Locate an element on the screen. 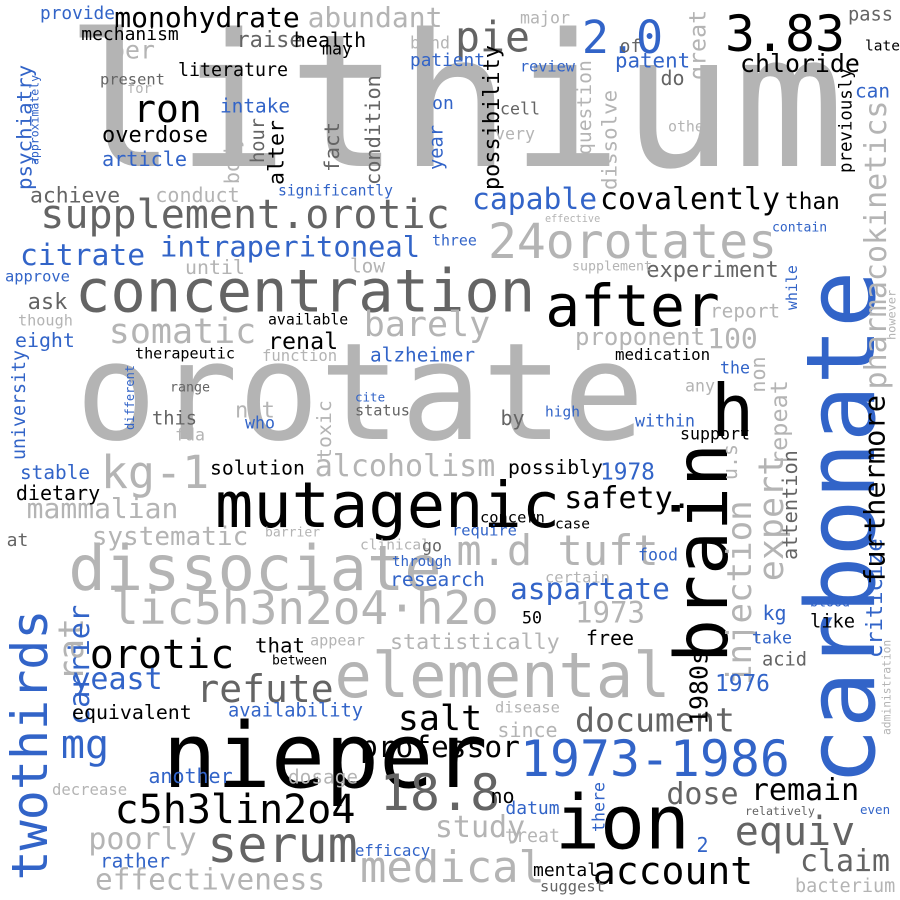 Image resolution: width=900 pixels, height=900 pixels. word-2: 2 is located at coordinates (702, 845).